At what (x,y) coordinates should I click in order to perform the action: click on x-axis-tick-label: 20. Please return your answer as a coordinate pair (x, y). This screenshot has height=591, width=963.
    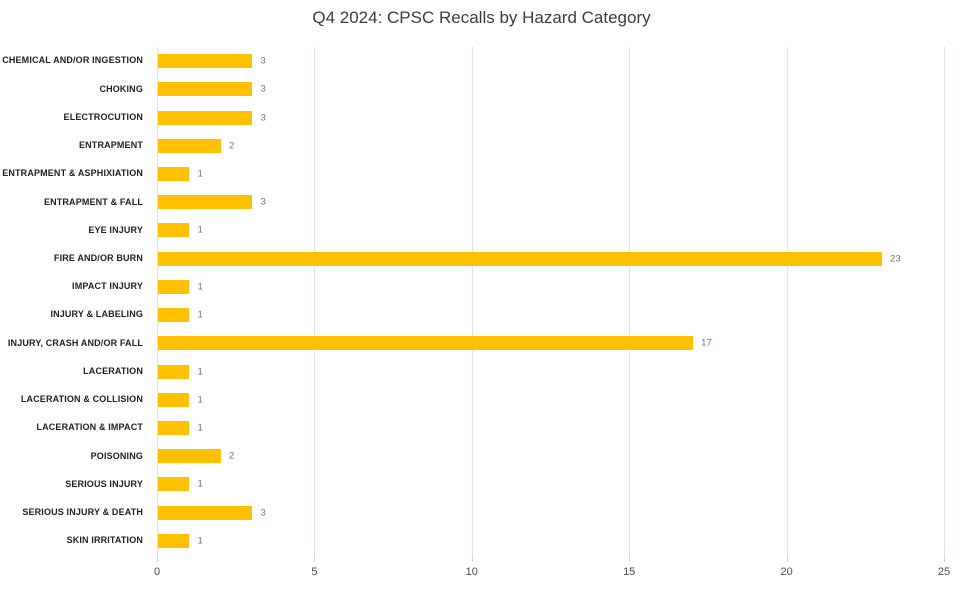
    Looking at the image, I should click on (786, 572).